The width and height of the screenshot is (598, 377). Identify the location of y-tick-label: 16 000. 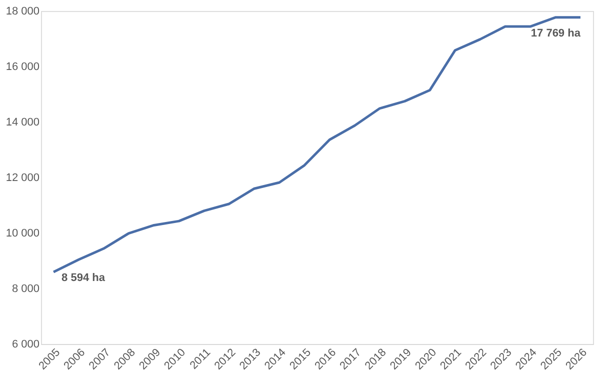
(23, 67).